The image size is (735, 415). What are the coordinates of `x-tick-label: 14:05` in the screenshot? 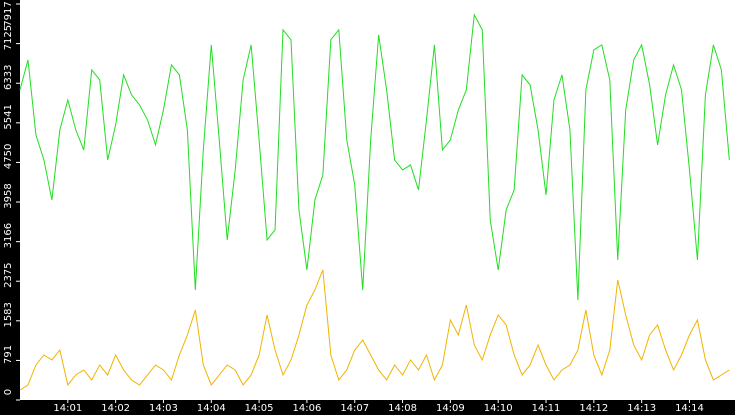 It's located at (259, 408).